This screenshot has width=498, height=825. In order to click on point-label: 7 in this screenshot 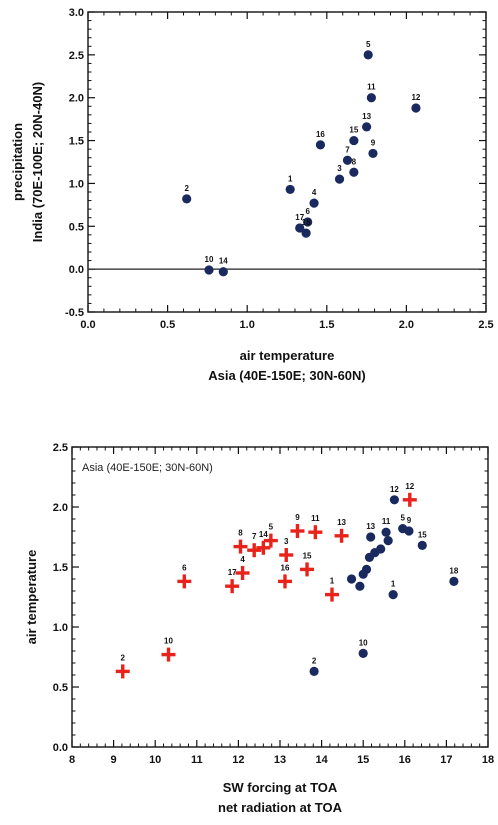, I will do `click(254, 536)`.